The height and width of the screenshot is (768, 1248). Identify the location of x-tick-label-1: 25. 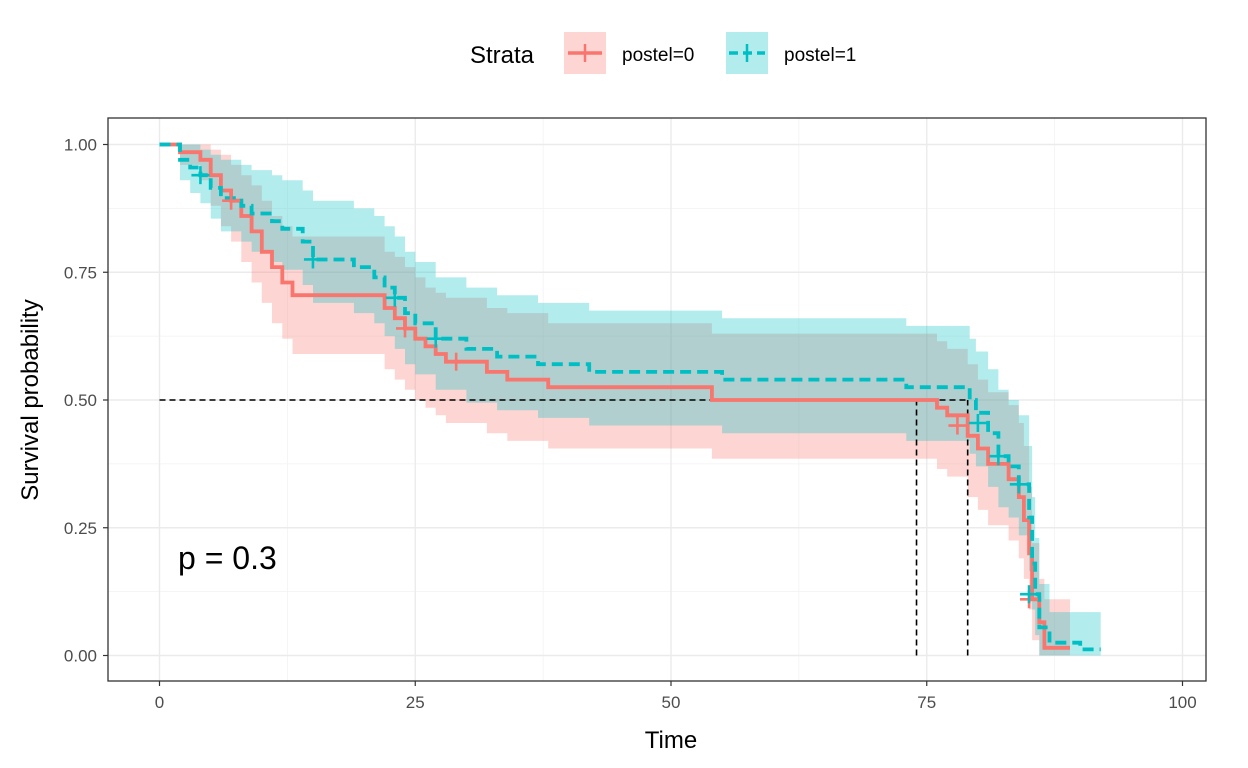
(415, 702).